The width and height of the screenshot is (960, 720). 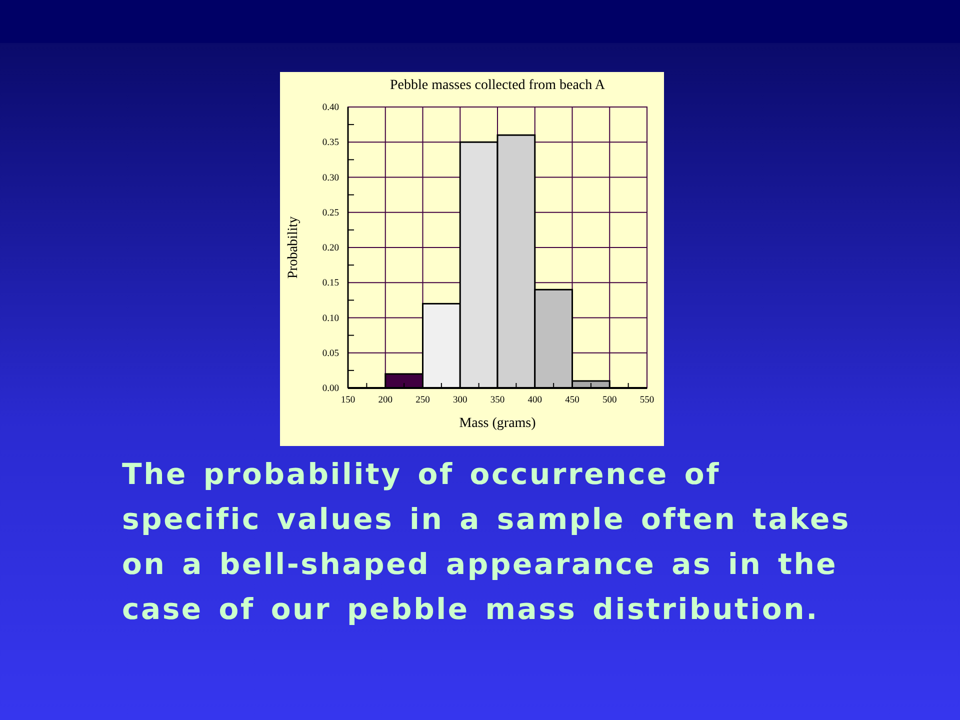 I want to click on y-tick-label: 0.10, so click(x=331, y=319).